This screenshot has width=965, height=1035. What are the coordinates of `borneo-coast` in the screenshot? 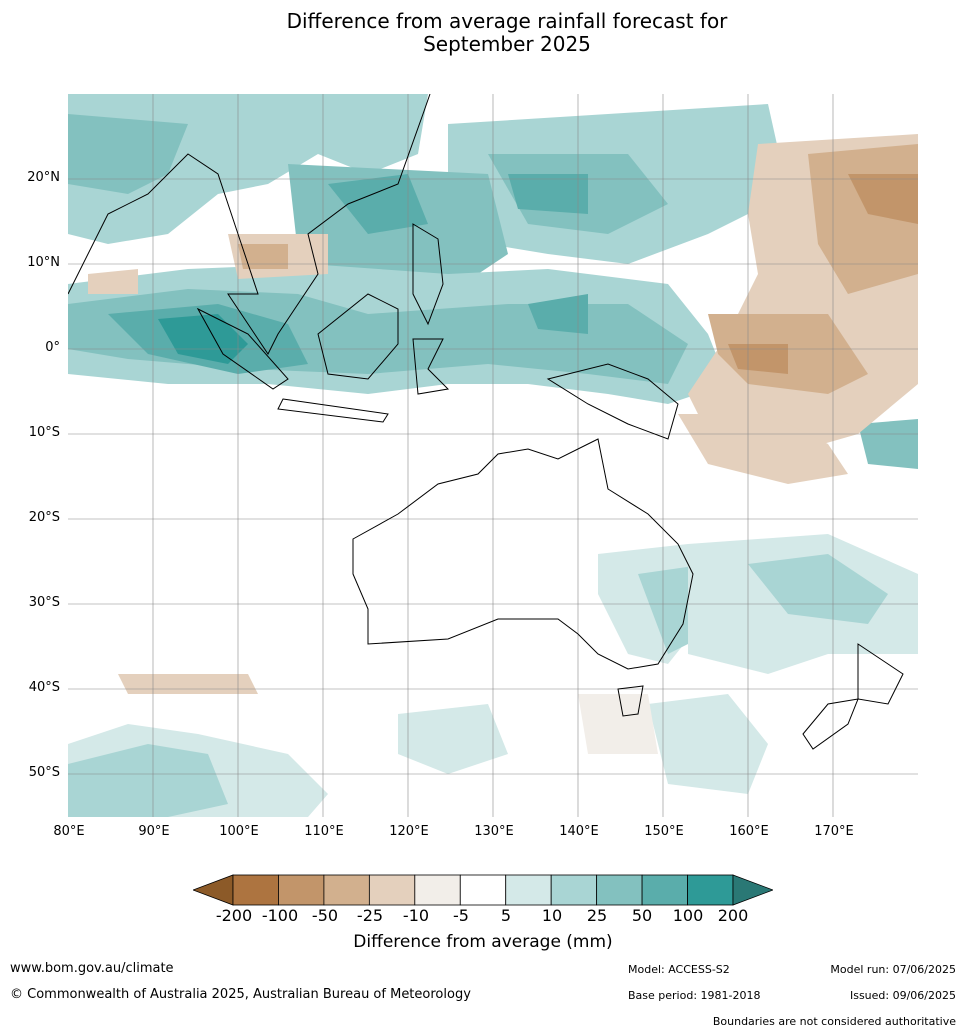 It's located at (358, 336).